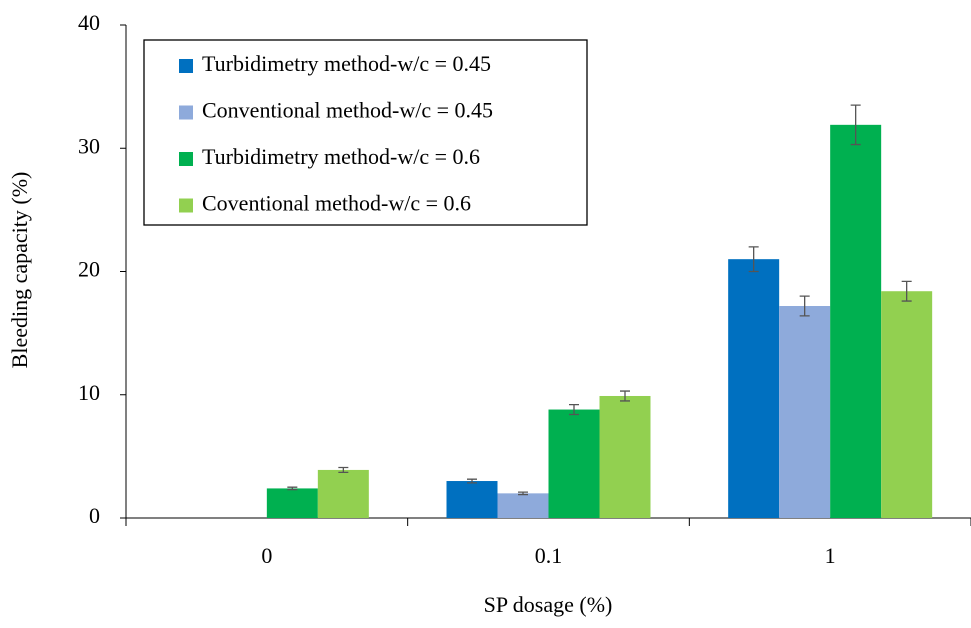 This screenshot has width=971, height=628. I want to click on x-tick-label: 1, so click(830, 555).